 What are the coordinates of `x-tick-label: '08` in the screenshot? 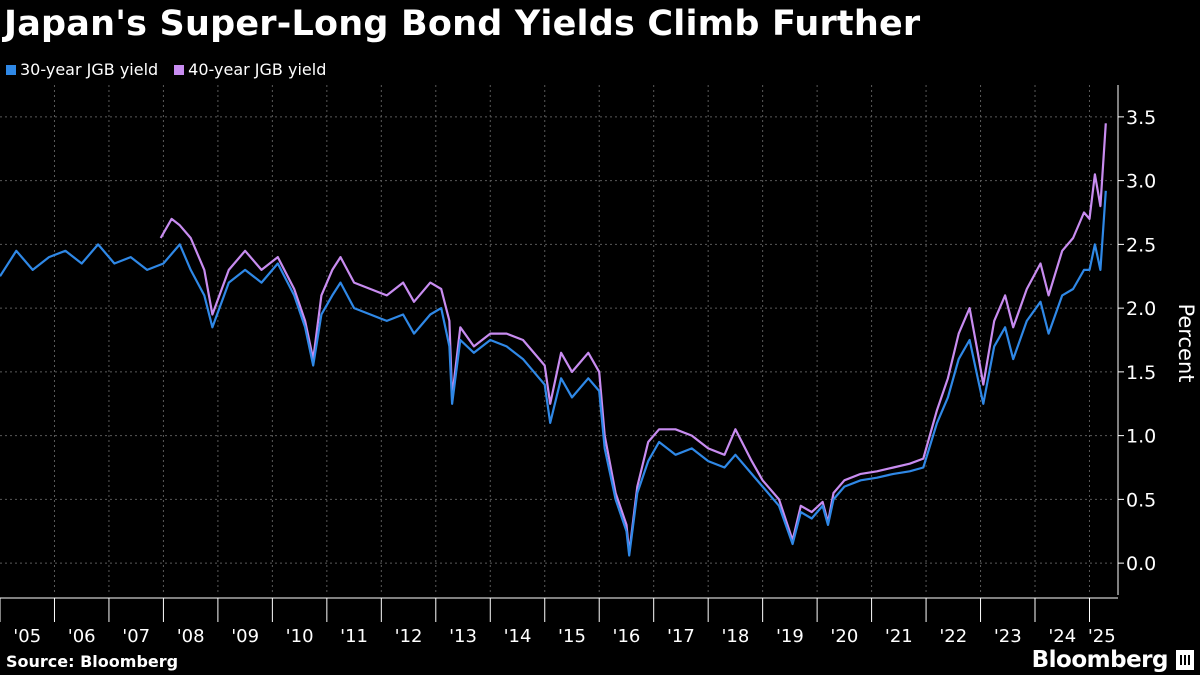 It's located at (191, 636).